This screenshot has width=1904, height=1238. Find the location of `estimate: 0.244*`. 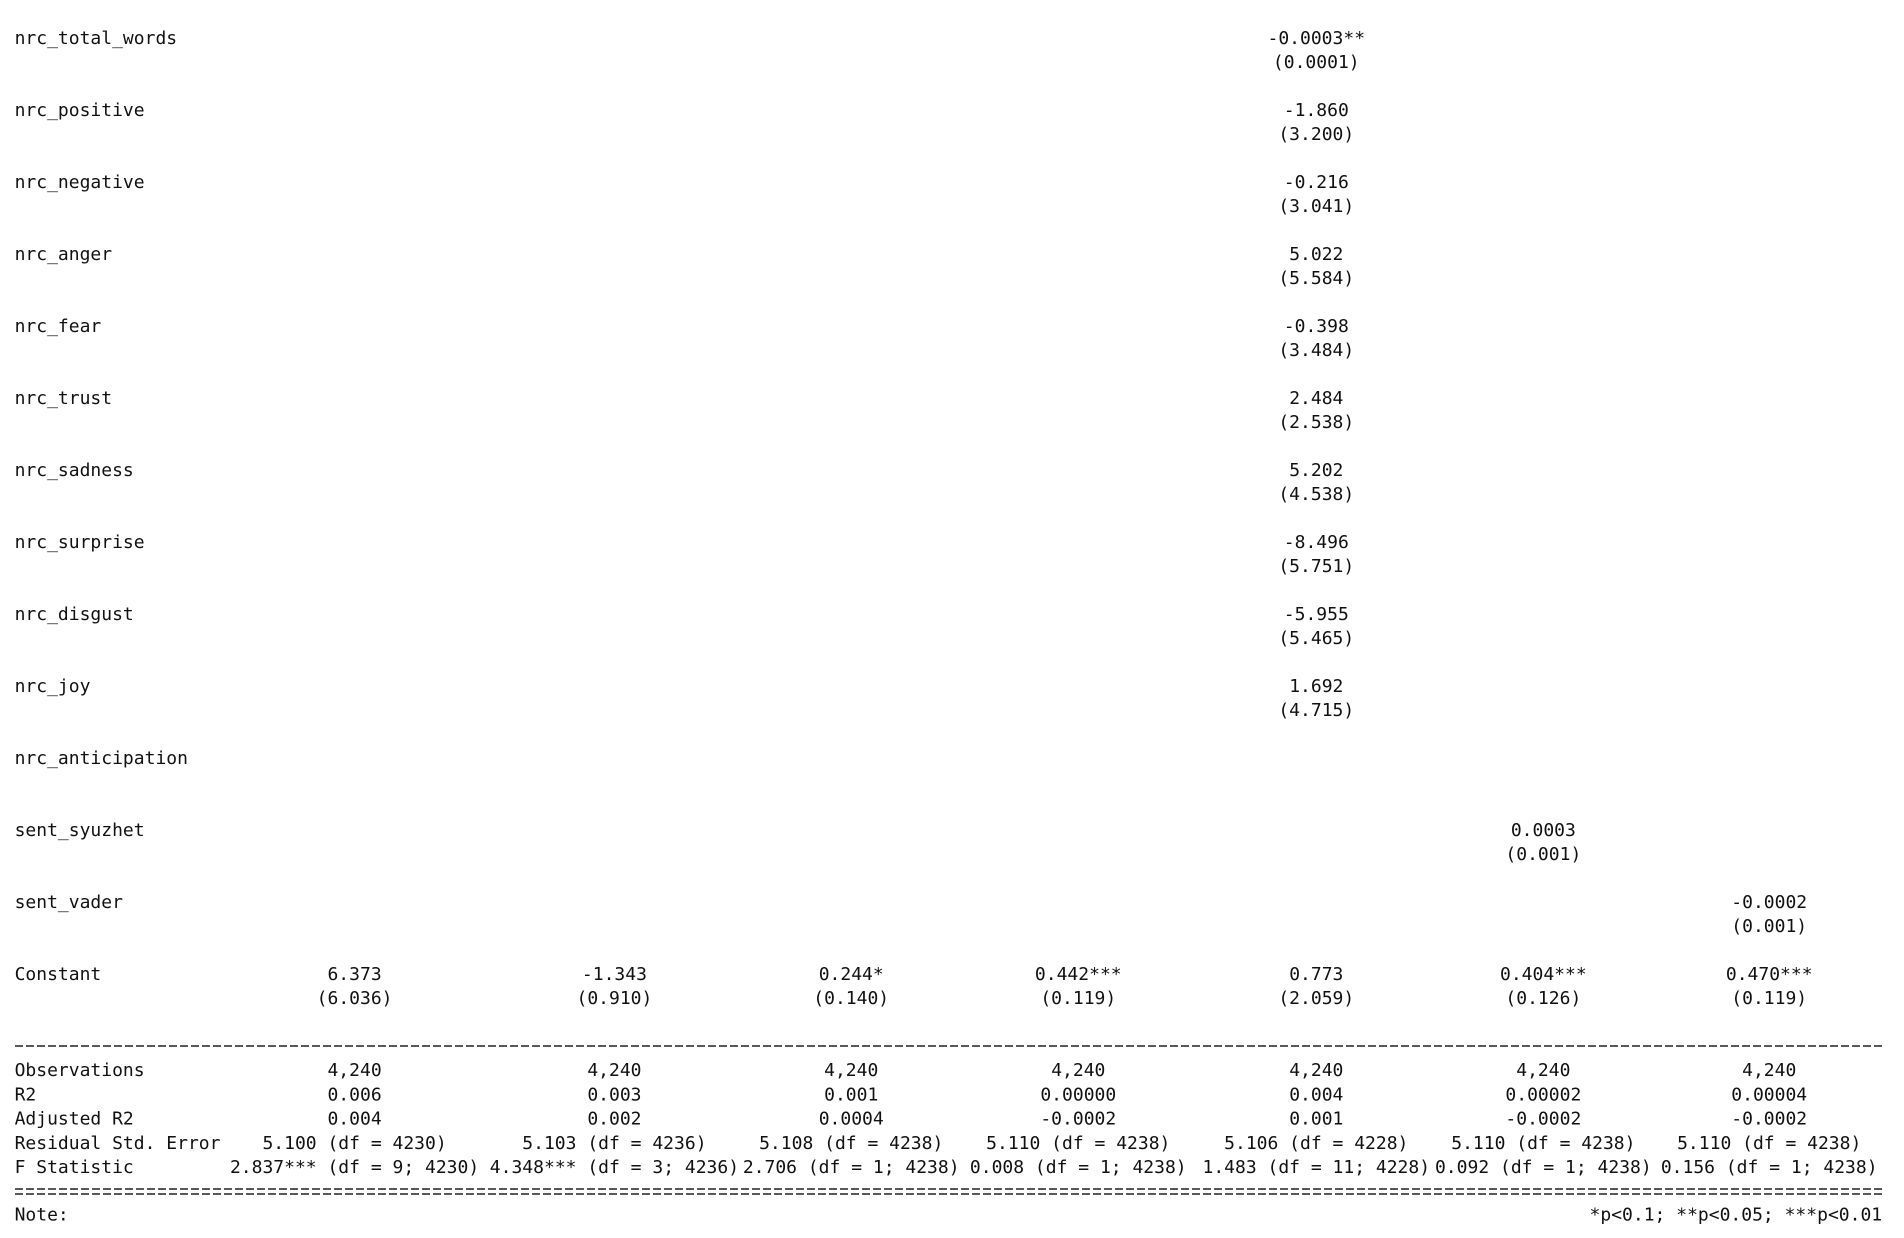

estimate: 0.244* is located at coordinates (851, 974).